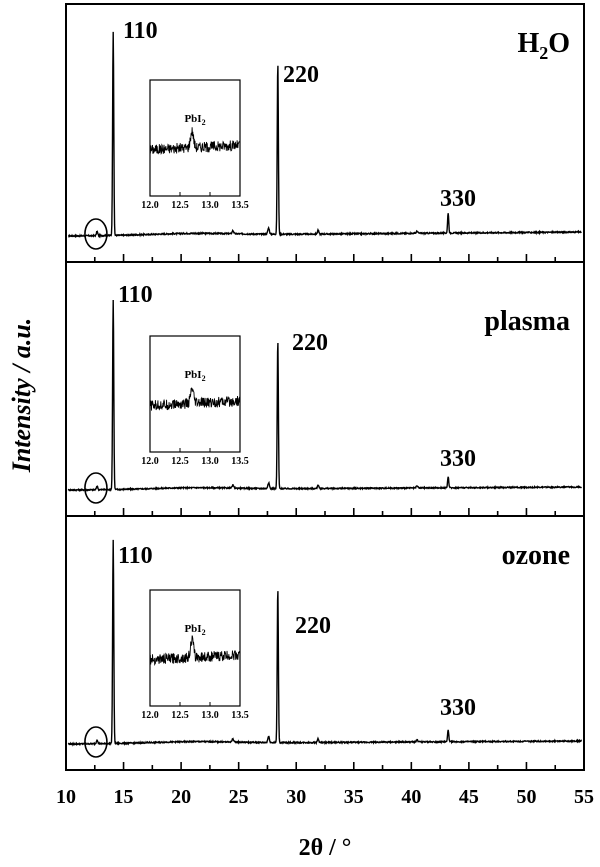  Describe the element at coordinates (124, 797) in the screenshot. I see `x-tick-label: 15` at that location.